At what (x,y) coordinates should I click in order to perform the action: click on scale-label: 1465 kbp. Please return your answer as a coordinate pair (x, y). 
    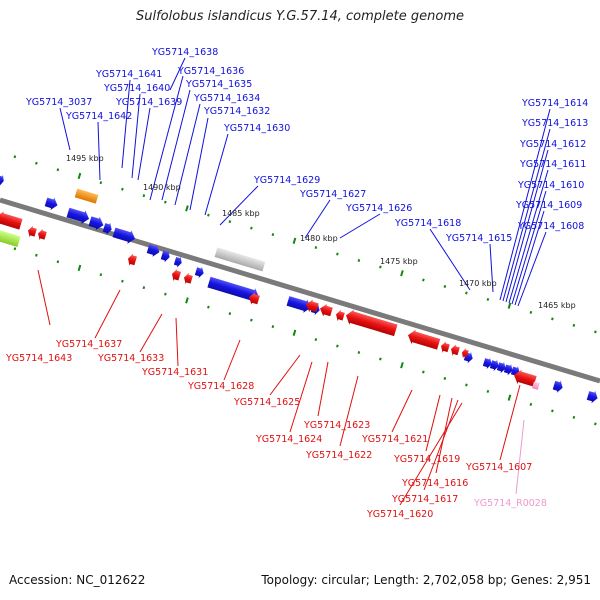
    Looking at the image, I should click on (557, 305).